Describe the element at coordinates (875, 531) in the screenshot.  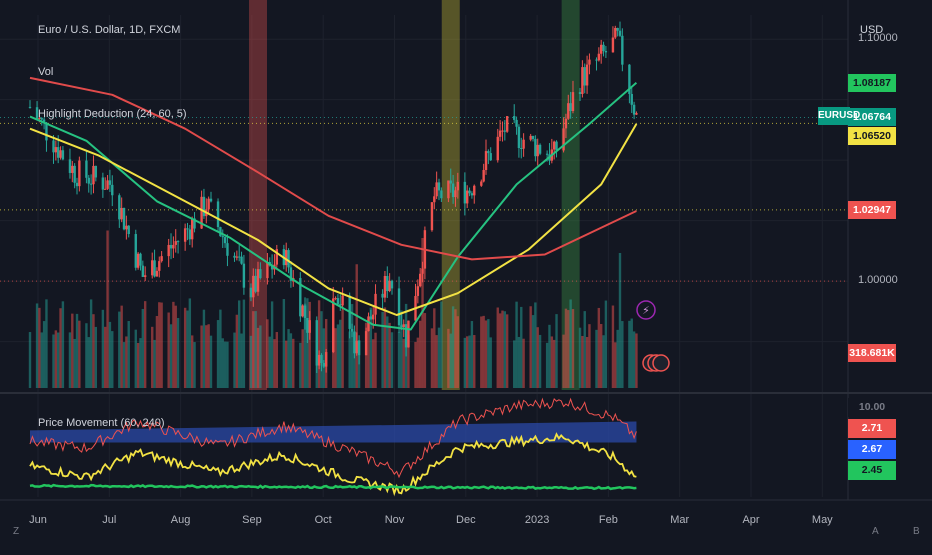
I see `auto-scale-button: A` at that location.